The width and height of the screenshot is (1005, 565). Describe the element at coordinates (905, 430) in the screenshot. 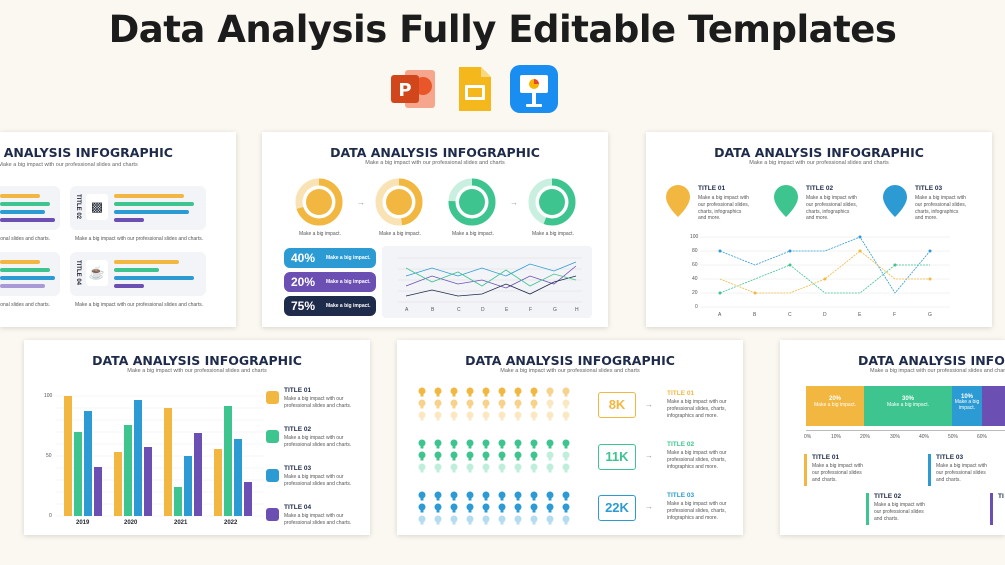

I see `axis-line` at that location.